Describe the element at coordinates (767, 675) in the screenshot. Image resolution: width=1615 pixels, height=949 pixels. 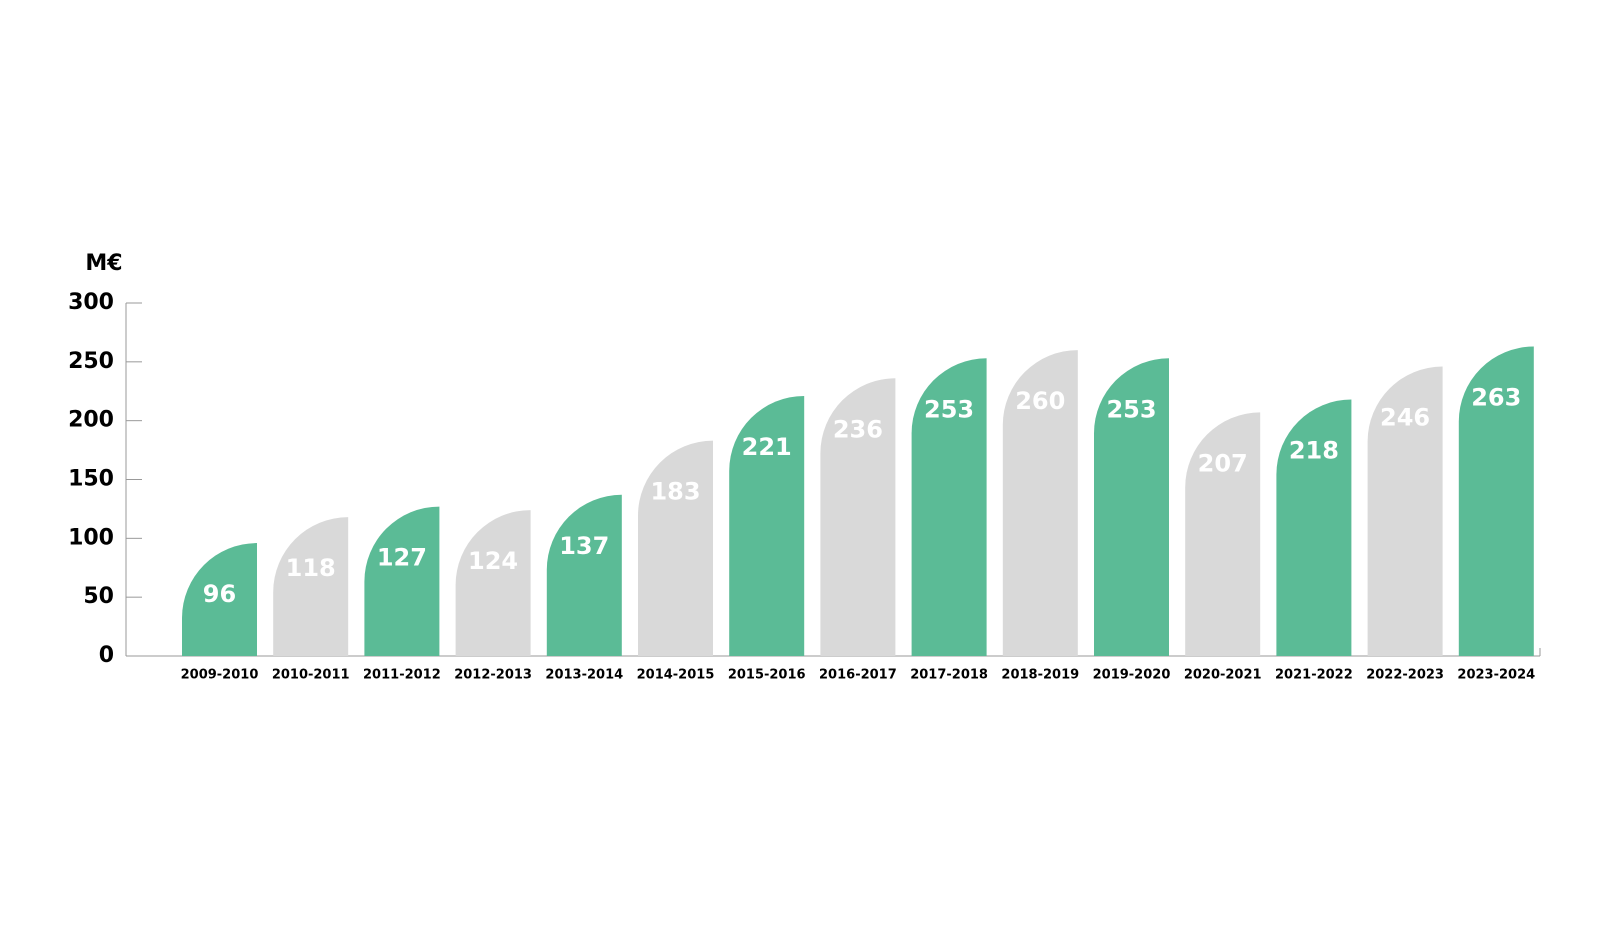
I see `x-tick-label: 2015-2016` at that location.